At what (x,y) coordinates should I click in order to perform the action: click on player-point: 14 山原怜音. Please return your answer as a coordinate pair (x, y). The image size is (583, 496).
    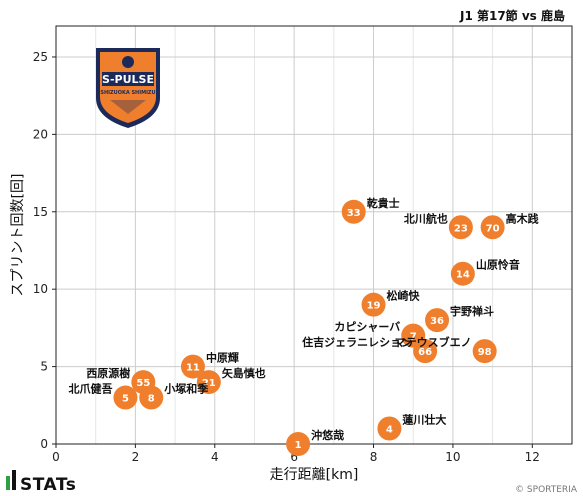
    Looking at the image, I should click on (485, 272).